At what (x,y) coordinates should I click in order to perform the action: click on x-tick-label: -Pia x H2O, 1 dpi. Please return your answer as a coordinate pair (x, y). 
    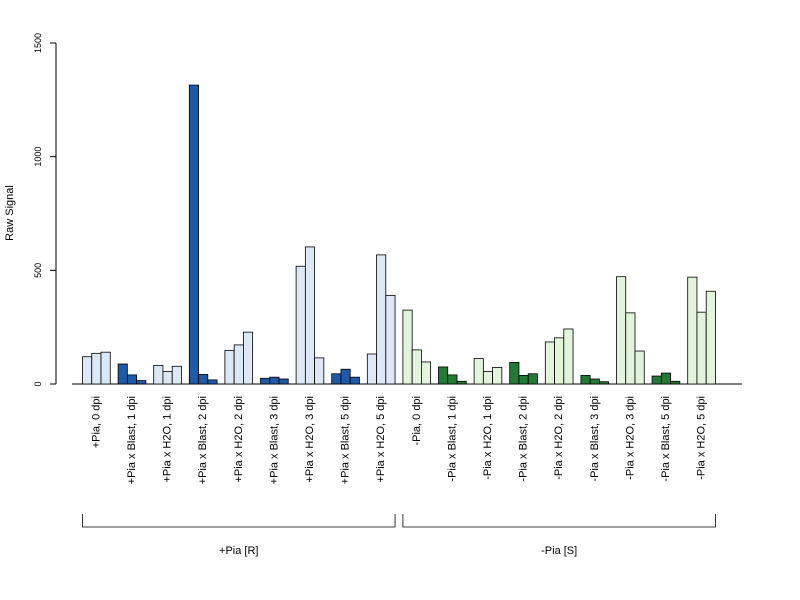
    Looking at the image, I should click on (488, 438).